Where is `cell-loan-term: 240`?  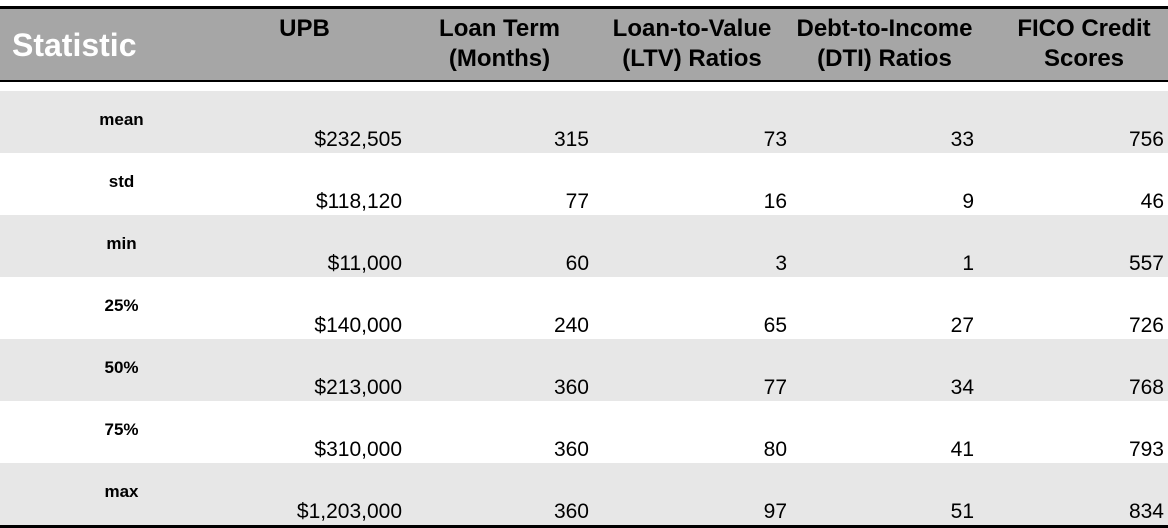 cell-loan-term: 240 is located at coordinates (499, 308).